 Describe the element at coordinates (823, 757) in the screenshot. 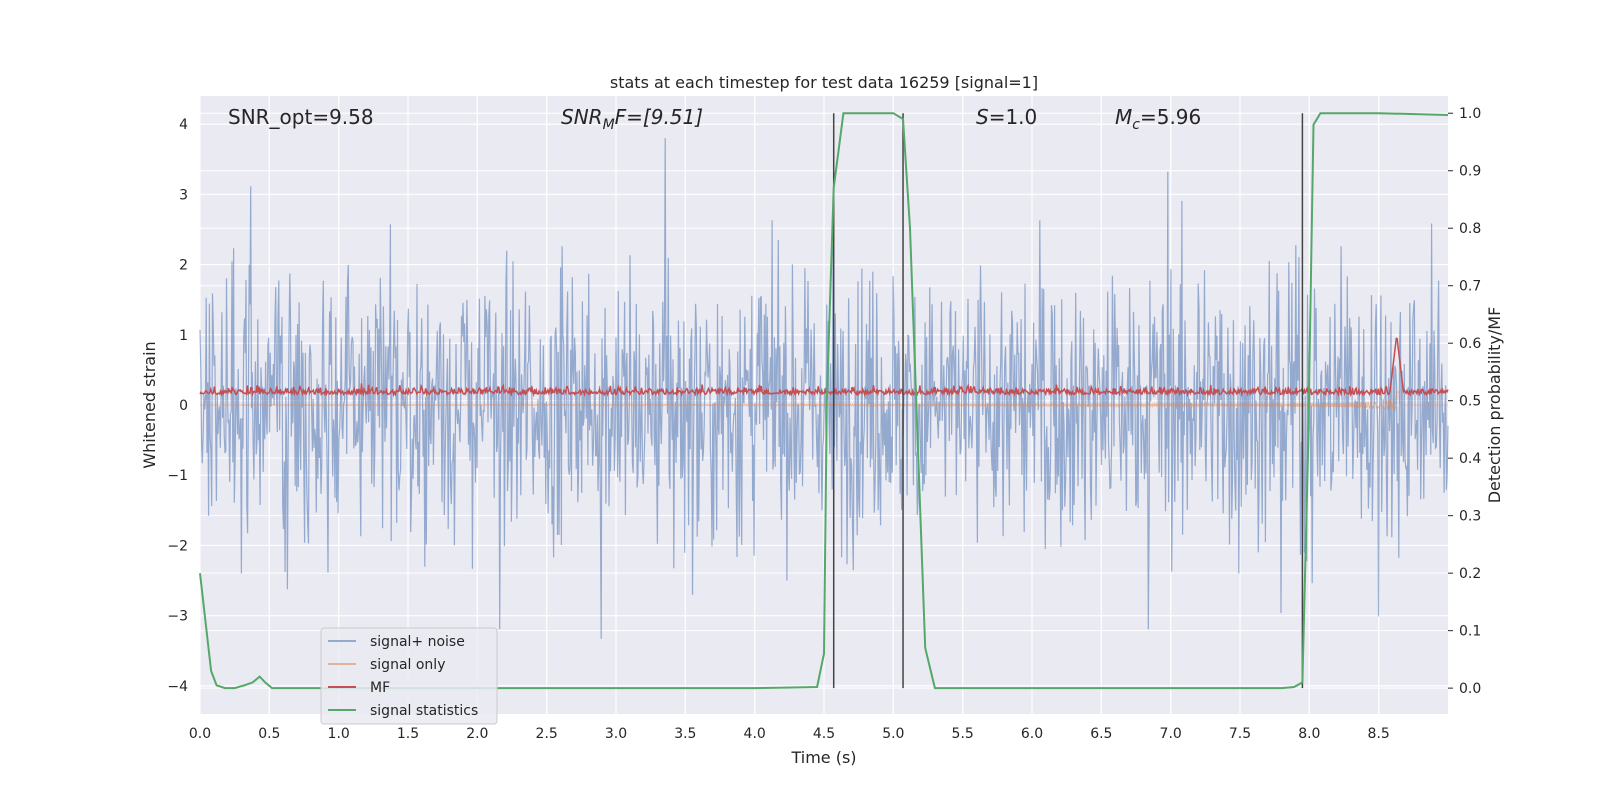

I see `x-axis-label: Time (s)` at that location.